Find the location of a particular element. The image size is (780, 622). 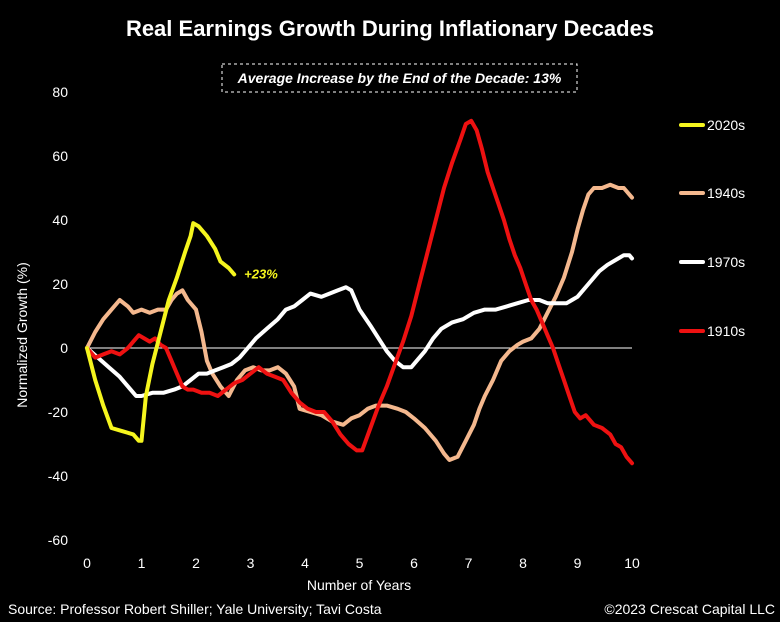

x-tick-label: 6 is located at coordinates (414, 563).